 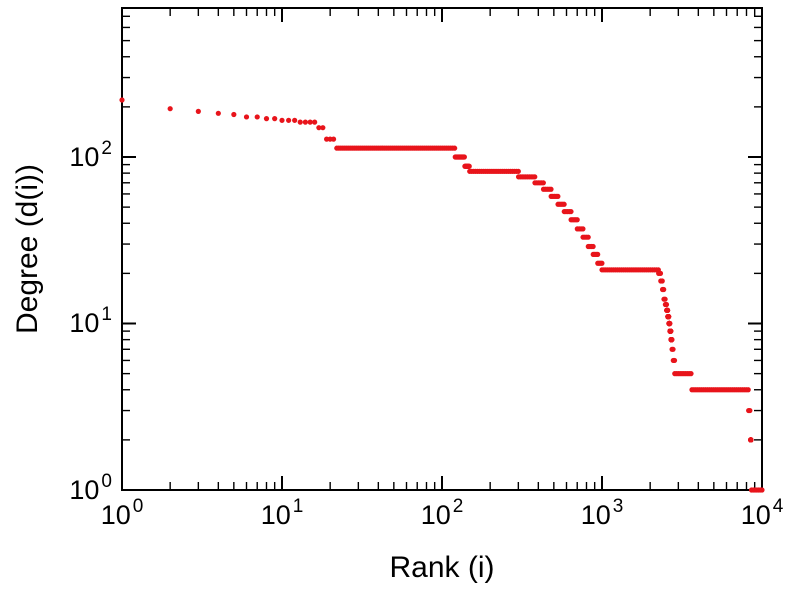 I want to click on x-axis-title: Rank (i), so click(x=442, y=567).